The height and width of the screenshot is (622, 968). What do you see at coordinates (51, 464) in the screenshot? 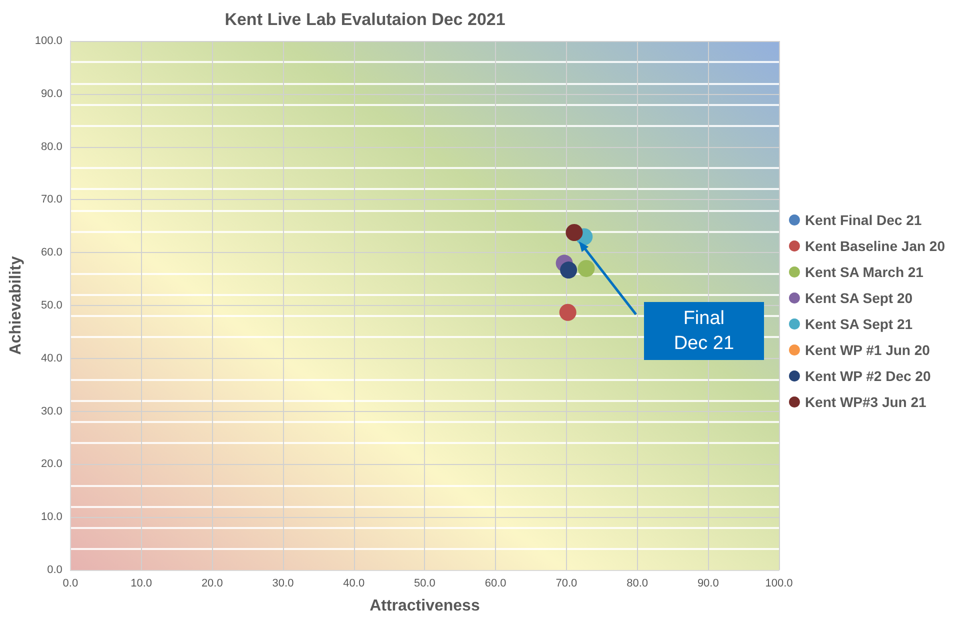
I see `y-tick-label: 20.0` at bounding box center [51, 464].